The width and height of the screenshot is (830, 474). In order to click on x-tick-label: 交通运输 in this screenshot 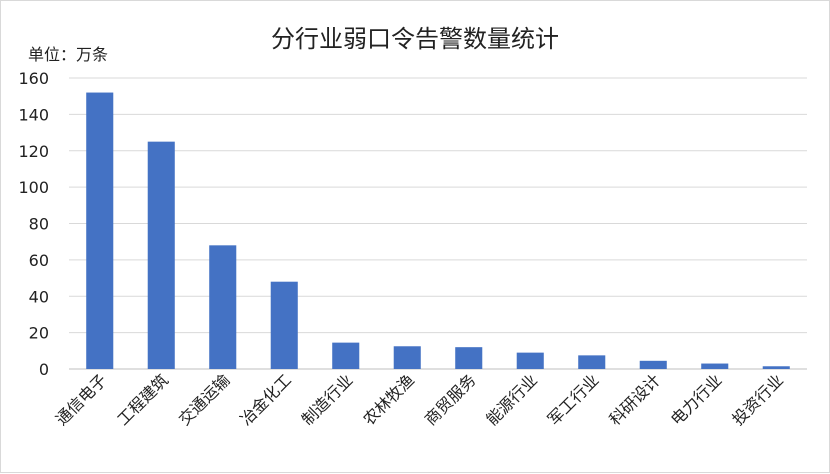, I will do `click(204, 399)`.